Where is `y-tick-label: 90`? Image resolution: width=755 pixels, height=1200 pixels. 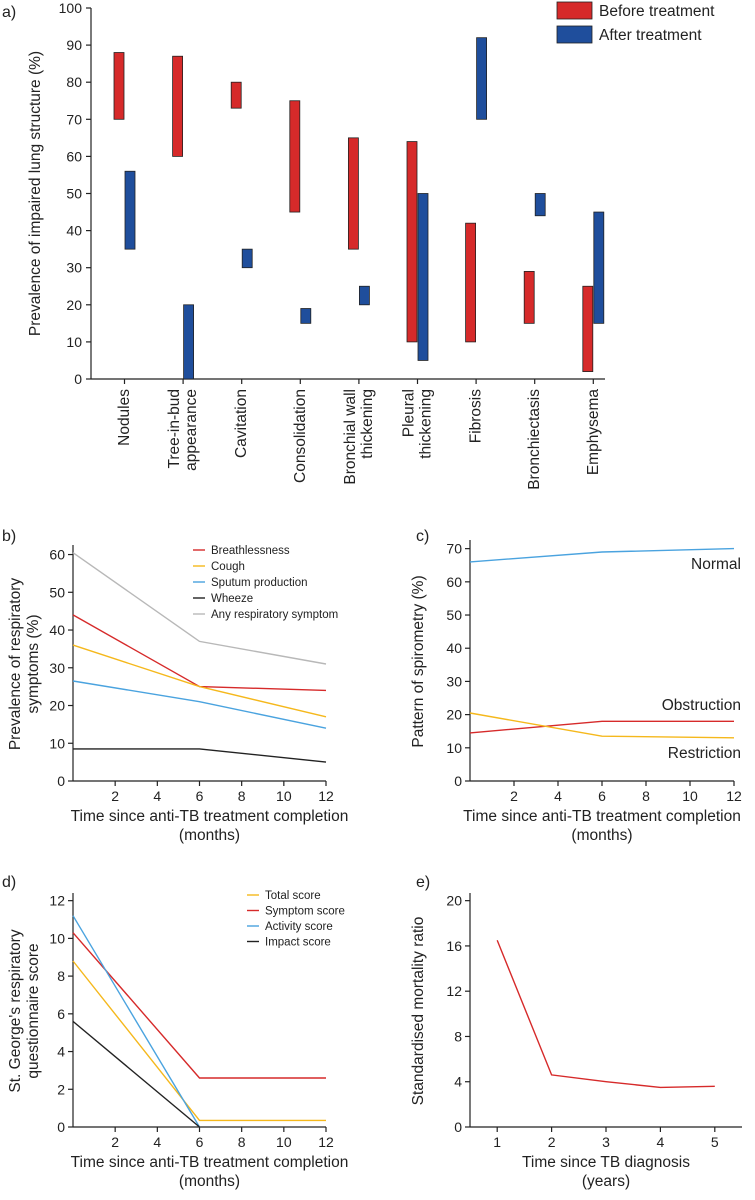 y-tick-label: 90 is located at coordinates (74, 45).